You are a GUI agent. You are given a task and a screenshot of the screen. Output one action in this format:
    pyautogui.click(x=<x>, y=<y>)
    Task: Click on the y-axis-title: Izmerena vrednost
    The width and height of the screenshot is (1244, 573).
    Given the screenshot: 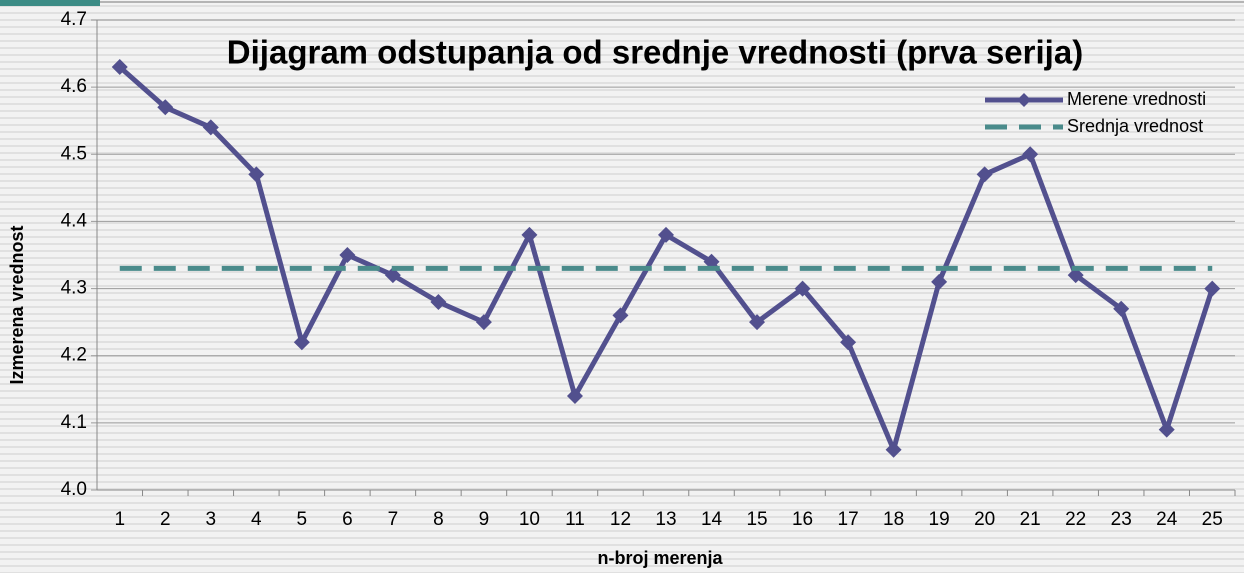 What is the action you would take?
    pyautogui.click(x=17, y=304)
    